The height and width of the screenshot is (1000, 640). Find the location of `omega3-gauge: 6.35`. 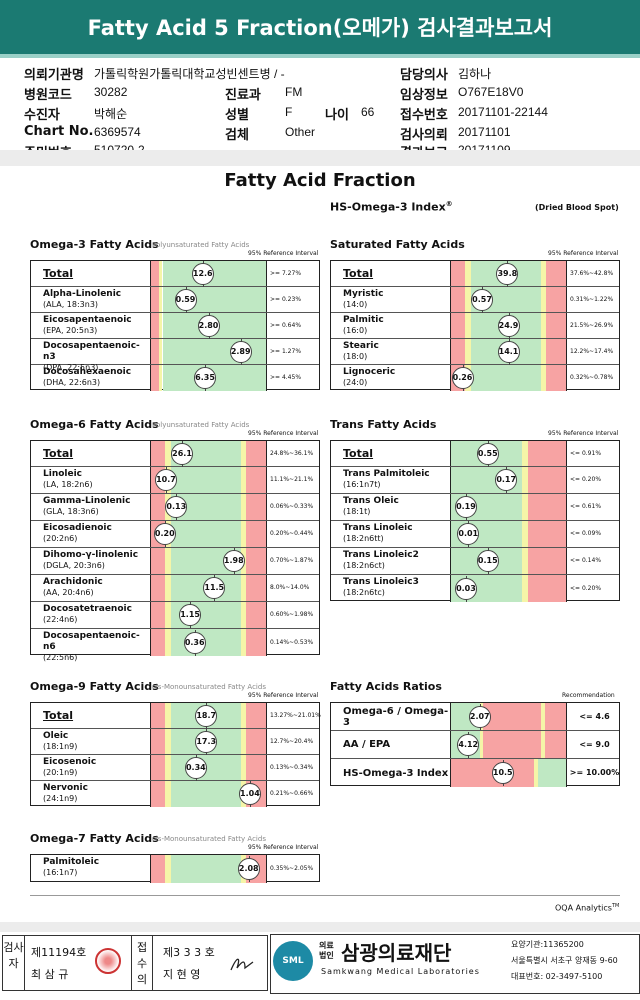

omega3-gauge: 6.35 is located at coordinates (209, 378).